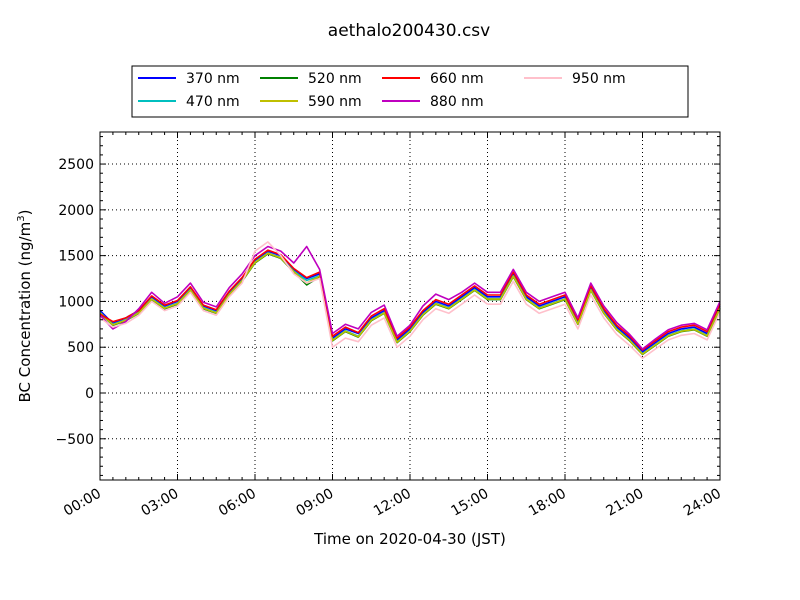 Image resolution: width=800 pixels, height=600 pixels. I want to click on y-tick-label: 500, so click(80, 348).